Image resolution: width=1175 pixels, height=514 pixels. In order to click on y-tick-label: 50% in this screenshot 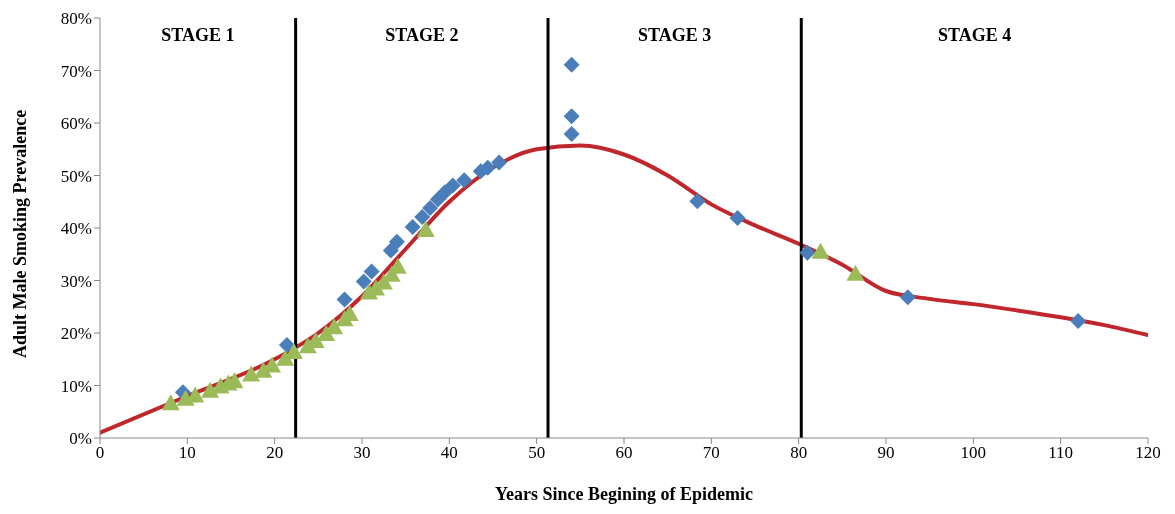, I will do `click(76, 176)`.